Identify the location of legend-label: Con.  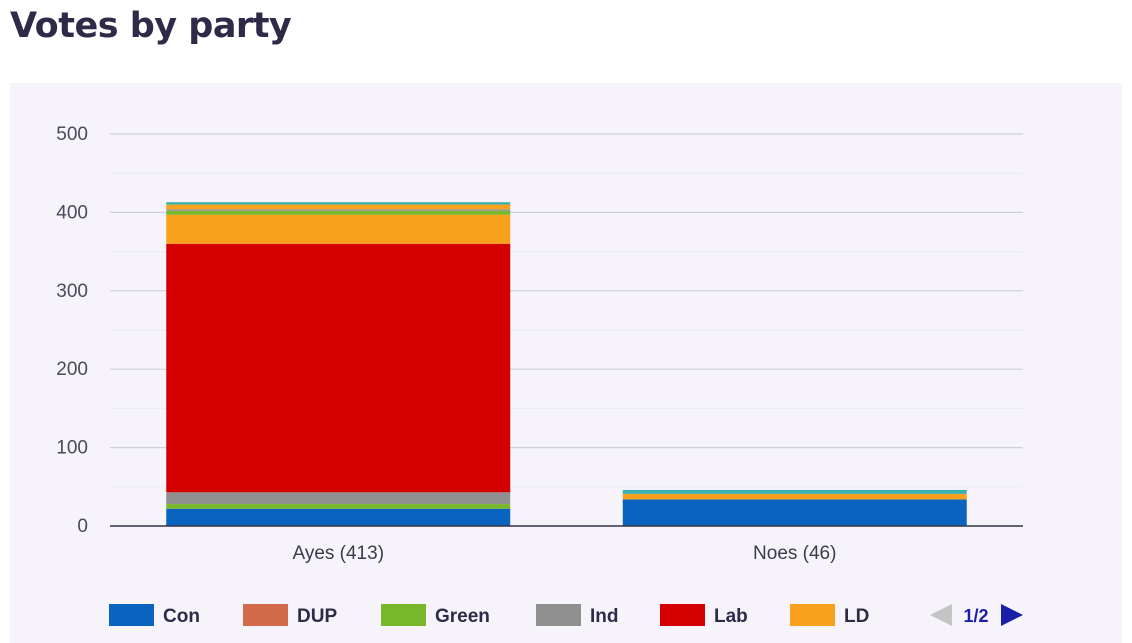
(181, 616).